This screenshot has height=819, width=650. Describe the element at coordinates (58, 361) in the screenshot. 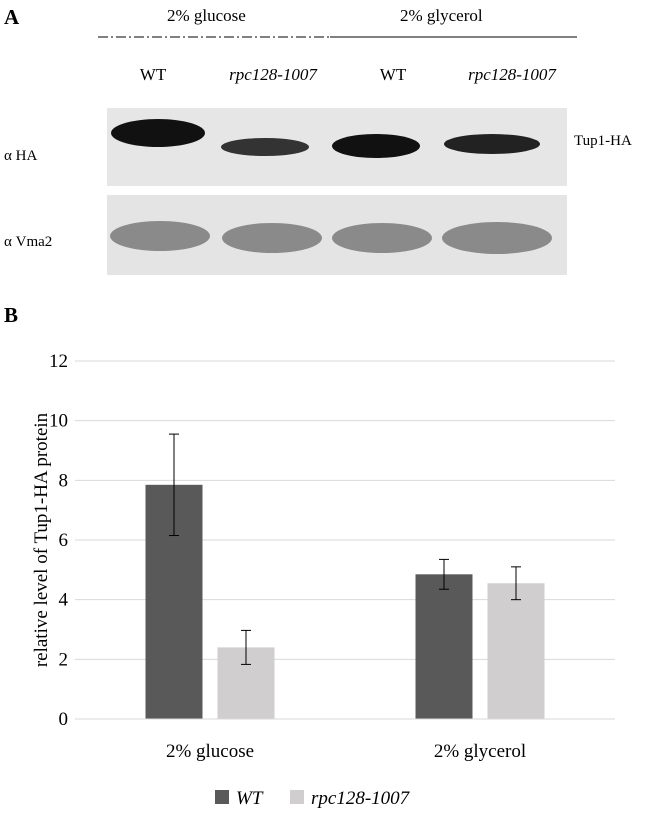

I see `y-tick-label: 12` at that location.